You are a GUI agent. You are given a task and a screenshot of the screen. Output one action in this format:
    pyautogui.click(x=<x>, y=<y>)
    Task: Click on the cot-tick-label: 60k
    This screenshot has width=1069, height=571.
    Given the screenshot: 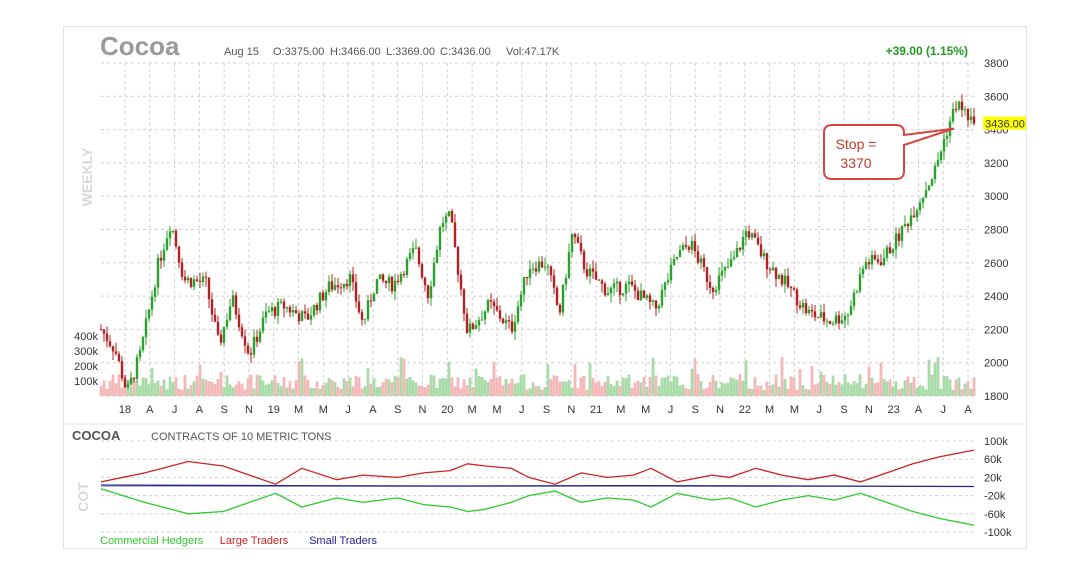 What is the action you would take?
    pyautogui.click(x=993, y=460)
    